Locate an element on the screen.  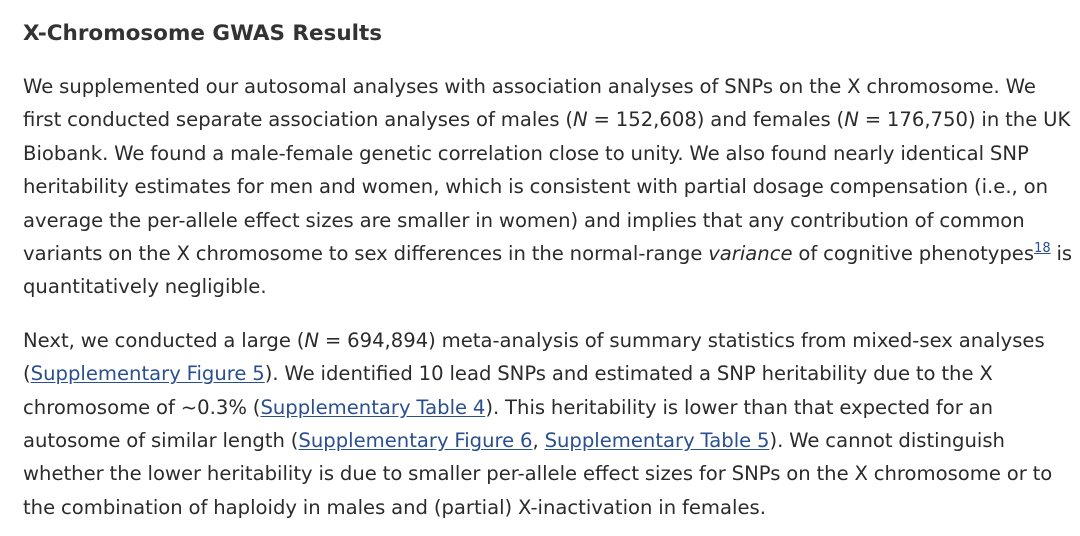
text-run: Next, we conducted a large ( is located at coordinates (164, 340).